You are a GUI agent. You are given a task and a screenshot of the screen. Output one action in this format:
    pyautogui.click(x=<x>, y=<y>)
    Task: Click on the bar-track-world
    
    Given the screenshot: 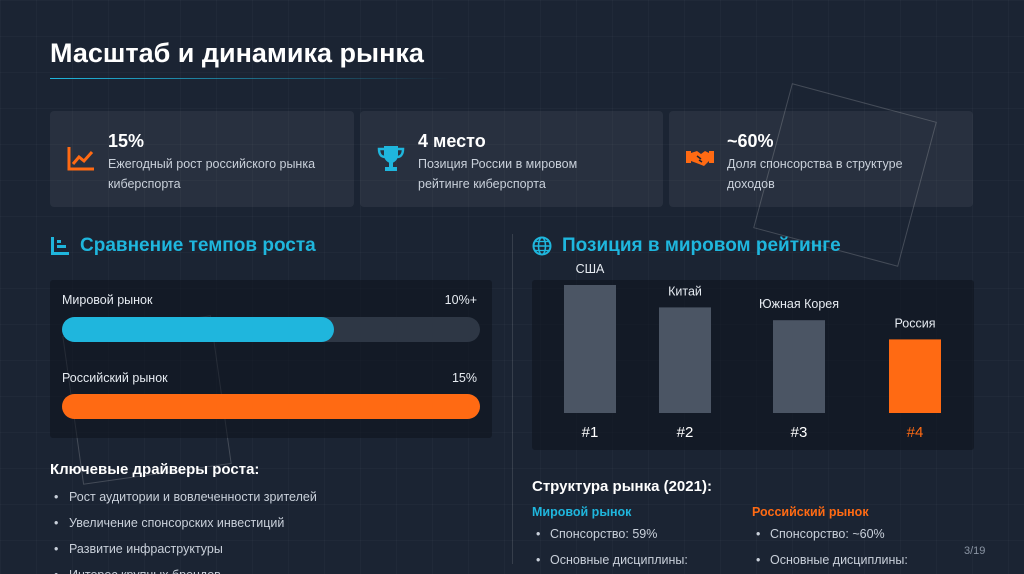 What is the action you would take?
    pyautogui.click(x=271, y=329)
    